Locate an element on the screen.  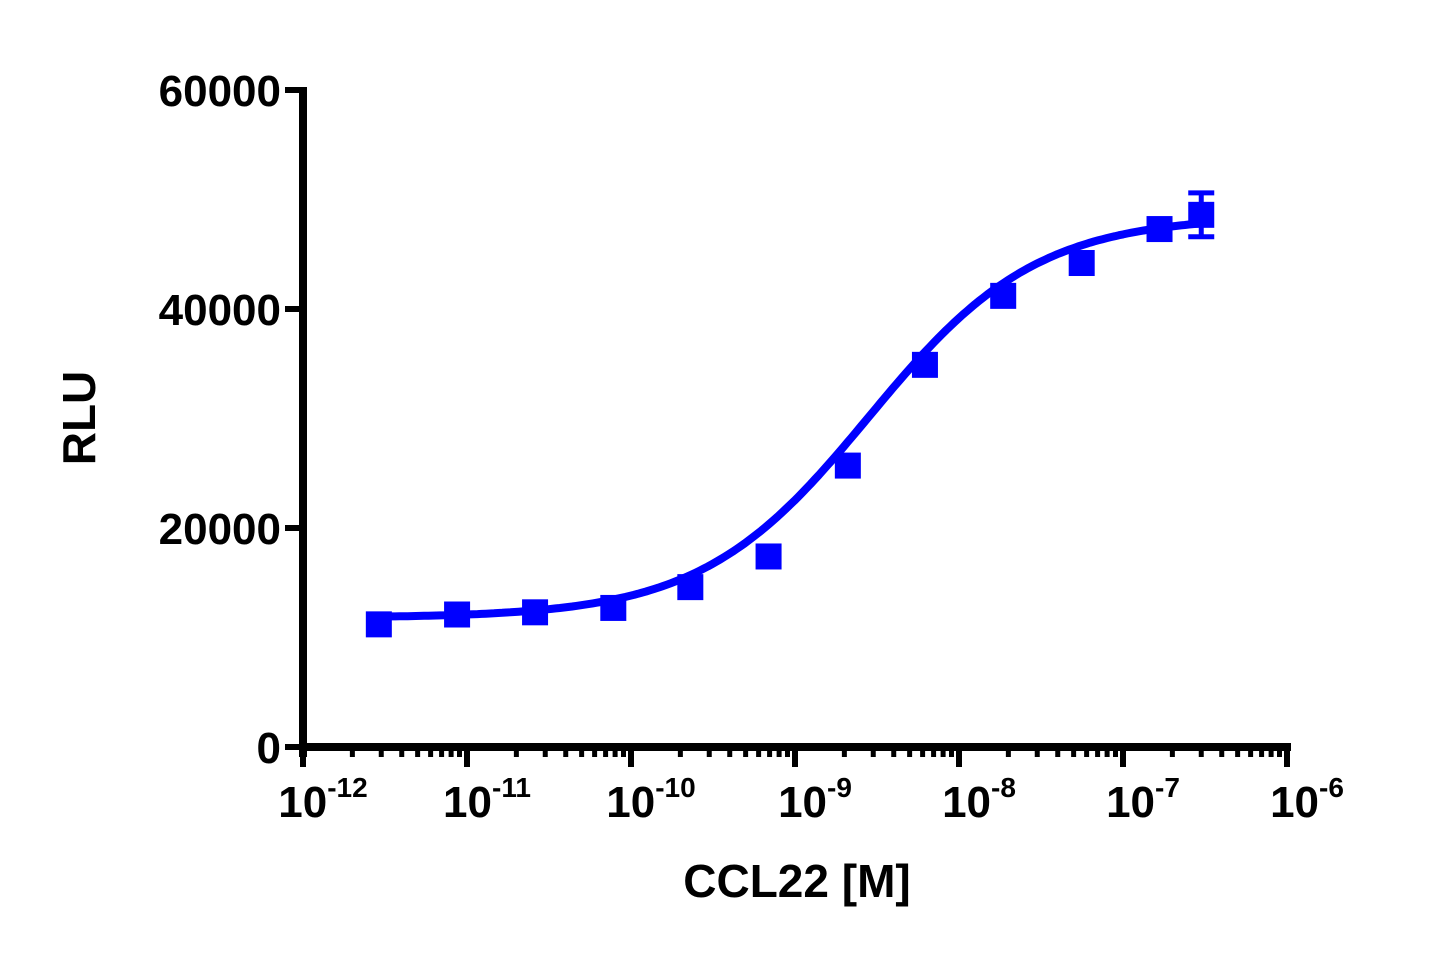
x-tick-label: 10⁻⁸ is located at coordinates (979, 799).